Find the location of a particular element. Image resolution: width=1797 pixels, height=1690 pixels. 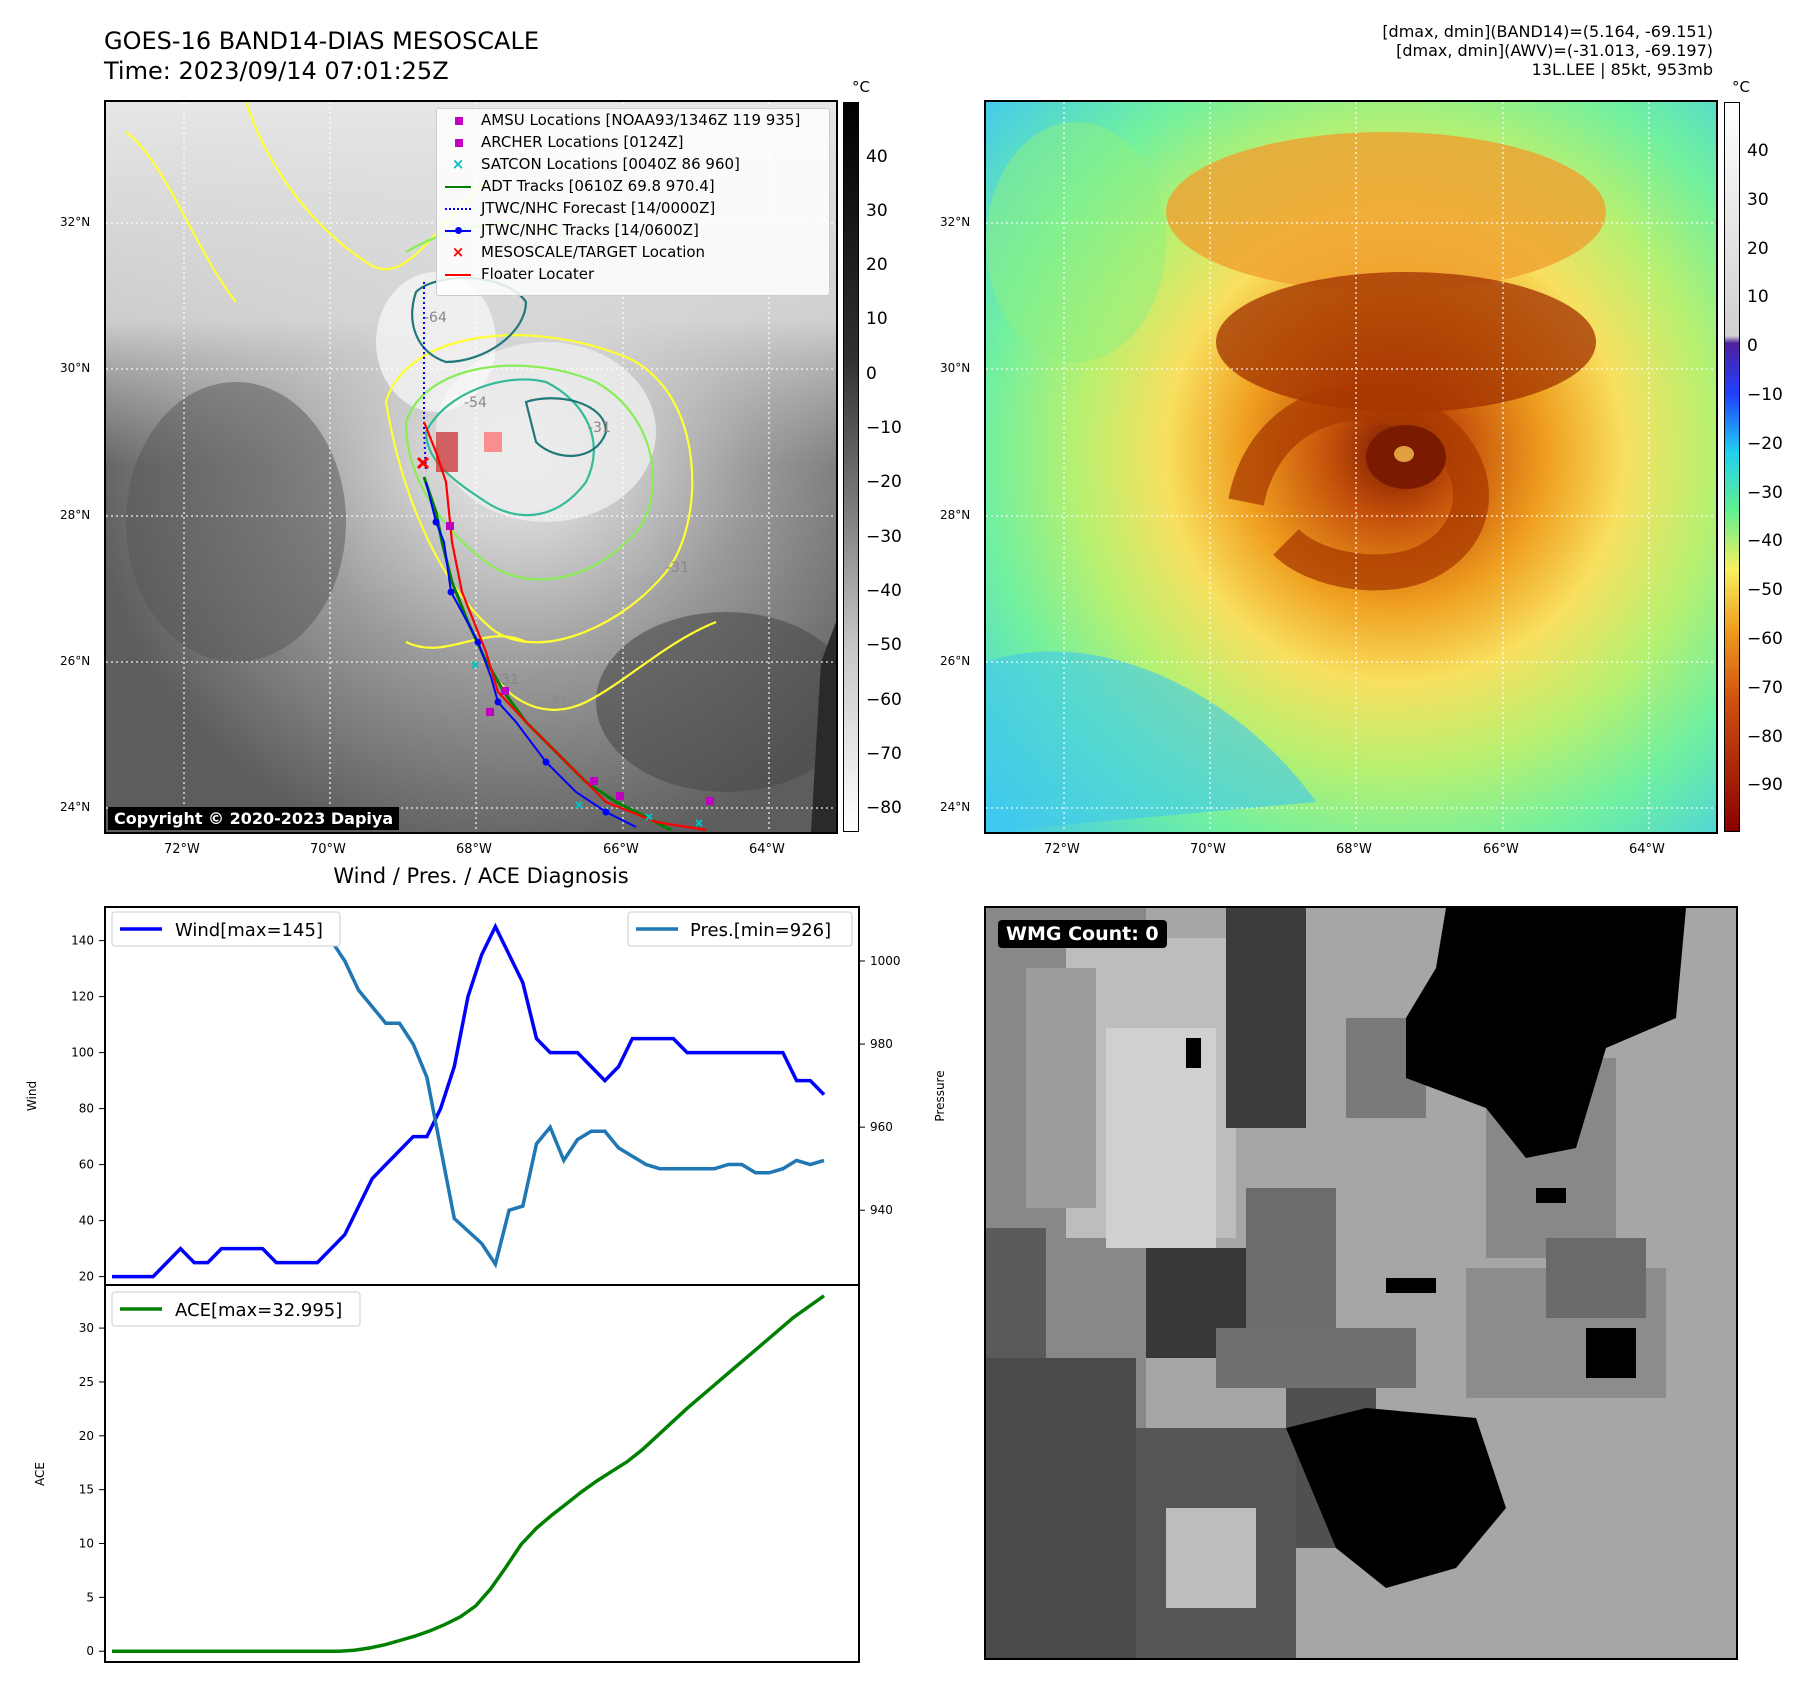

wind-pressure-panel is located at coordinates (482, 1096).